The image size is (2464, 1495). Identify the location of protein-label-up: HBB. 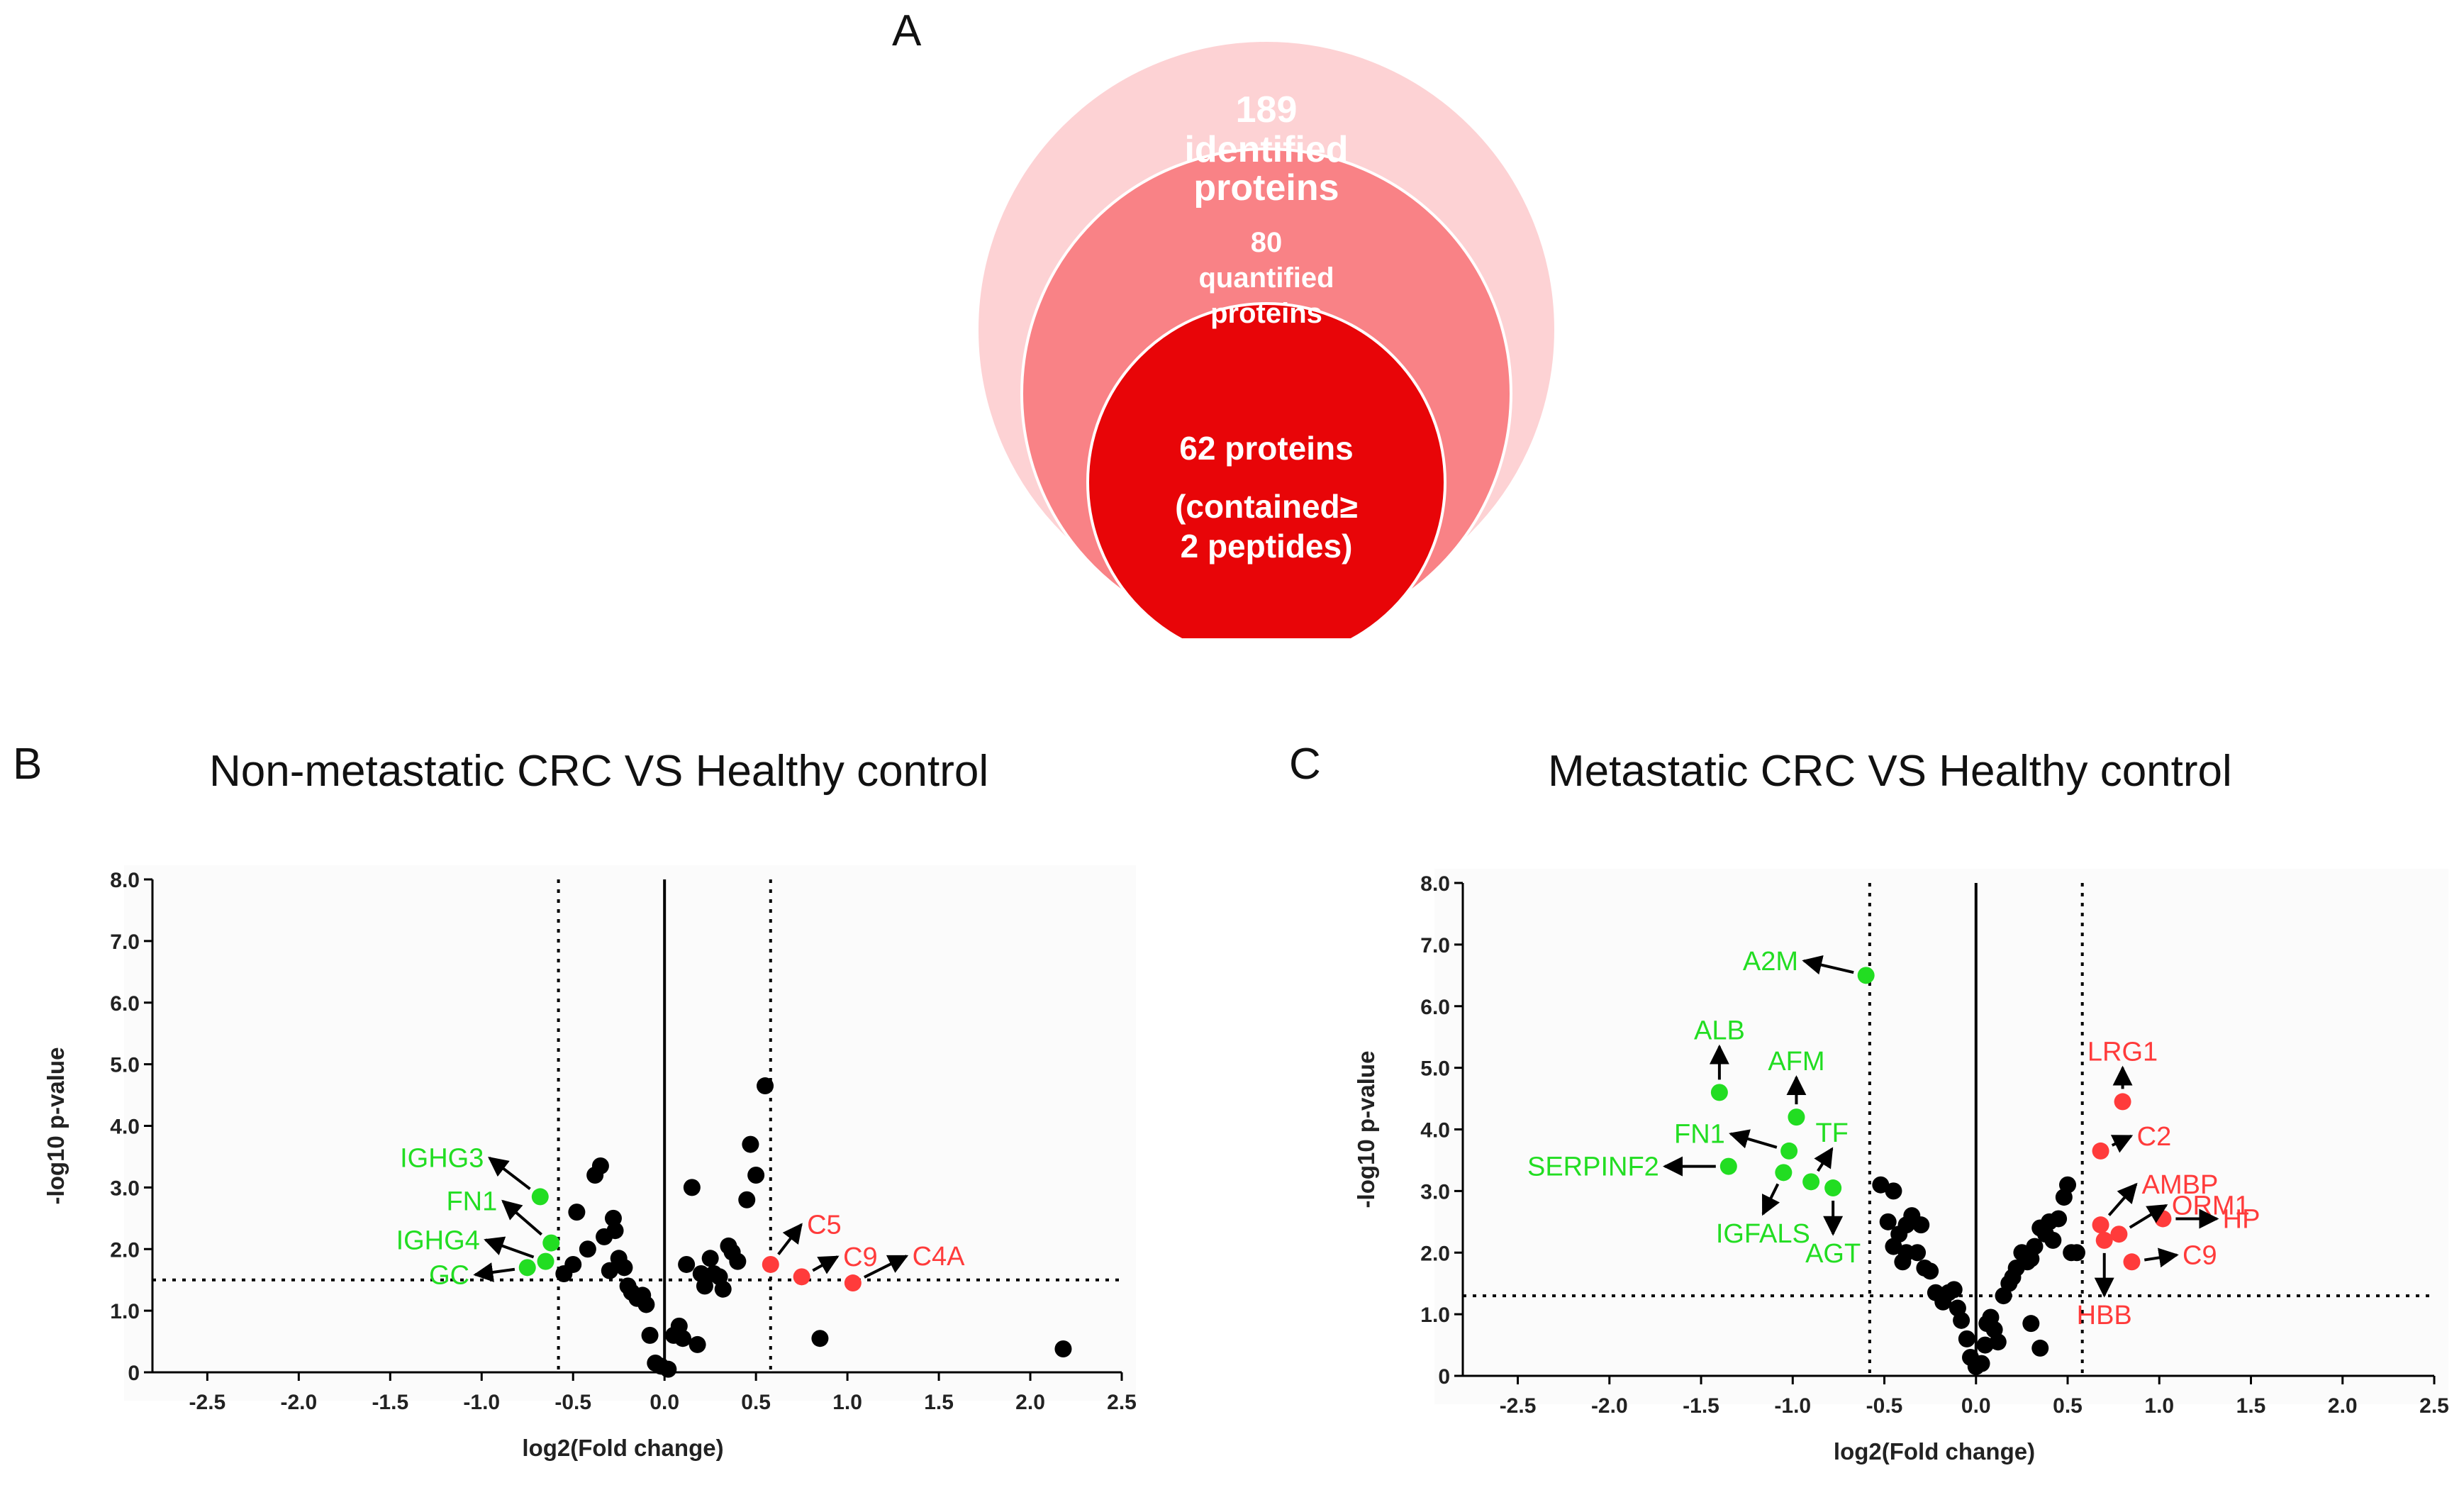
(2104, 1315).